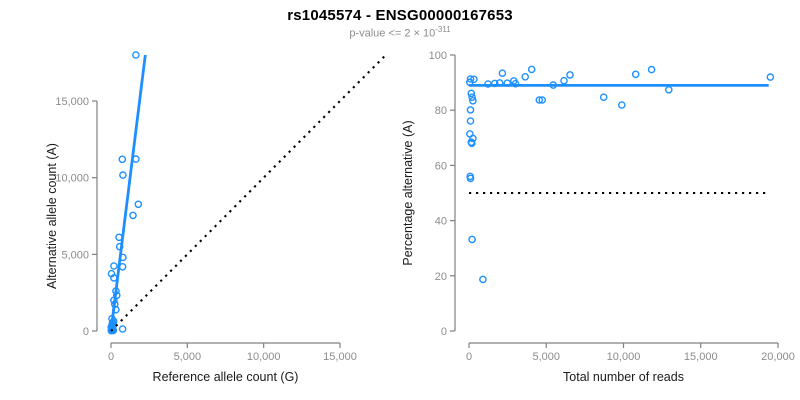 Image resolution: width=800 pixels, height=400 pixels. I want to click on left-x-axis-label: Reference allele count (G), so click(226, 377).